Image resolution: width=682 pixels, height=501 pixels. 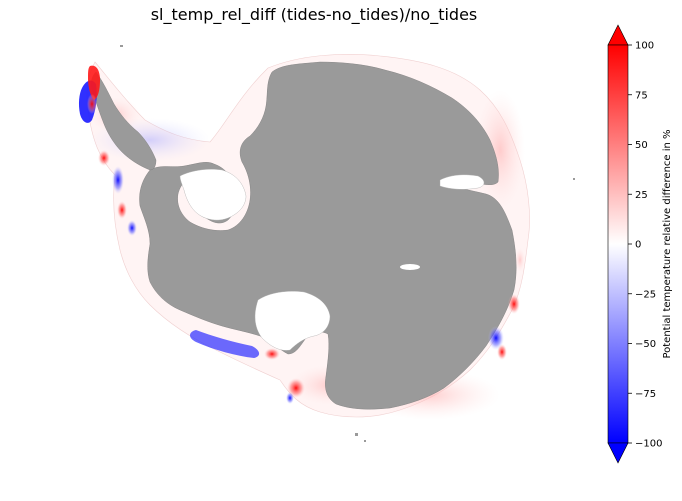 What do you see at coordinates (213, 195) in the screenshot?
I see `filchner-ronne-ice-shelf` at bounding box center [213, 195].